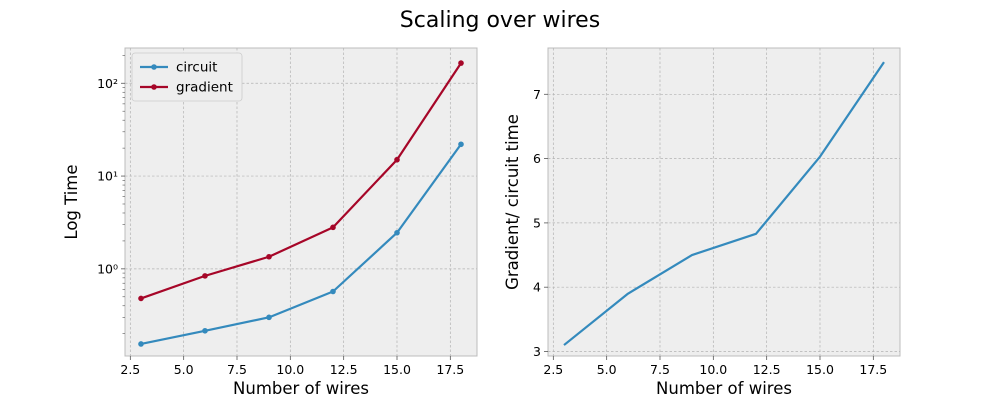 The image size is (1000, 400). Describe the element at coordinates (537, 158) in the screenshot. I see `y-tick-label: 6` at that location.